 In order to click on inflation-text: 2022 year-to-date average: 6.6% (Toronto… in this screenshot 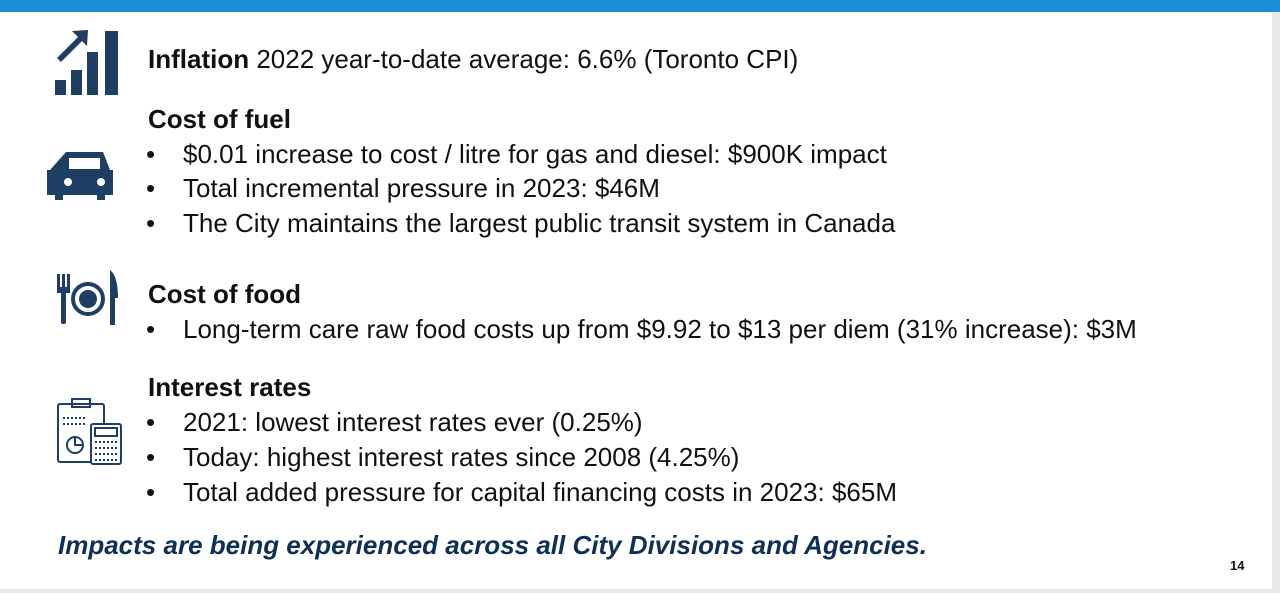, I will do `click(527, 59)`.